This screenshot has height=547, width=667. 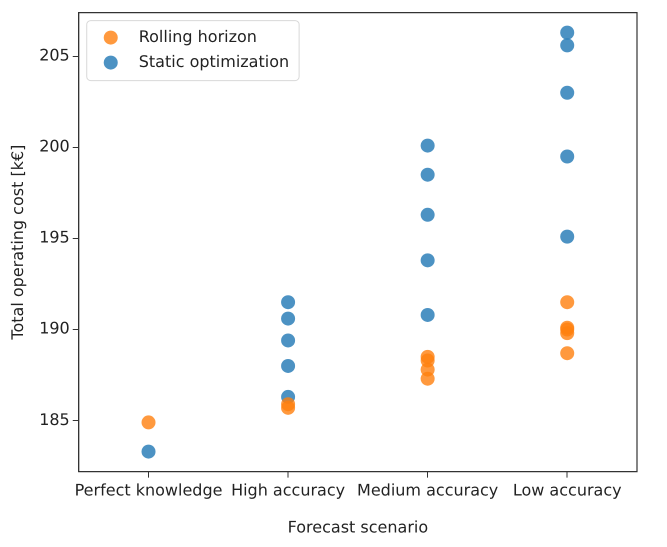 What do you see at coordinates (54, 419) in the screenshot?
I see `y-tick-label: 185` at bounding box center [54, 419].